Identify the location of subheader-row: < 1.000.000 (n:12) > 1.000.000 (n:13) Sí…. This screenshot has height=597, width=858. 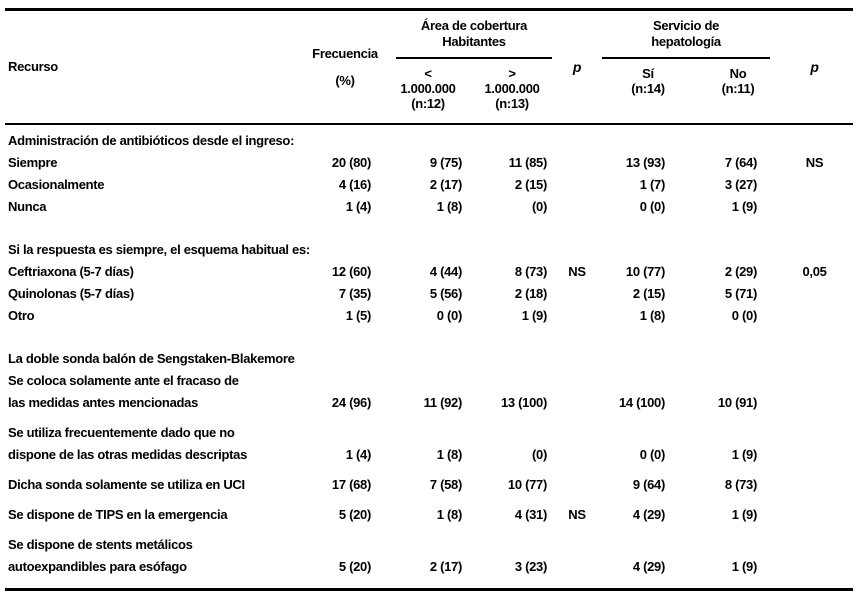
(429, 93).